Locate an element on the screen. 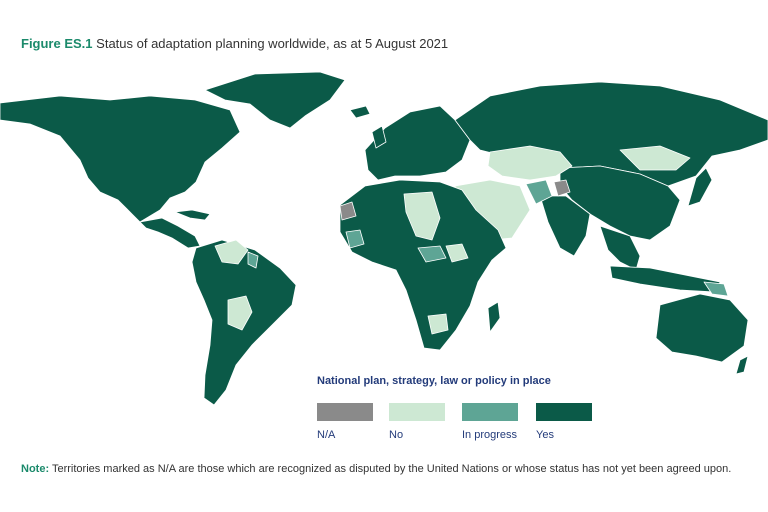  region-caribbean is located at coordinates (192, 215).